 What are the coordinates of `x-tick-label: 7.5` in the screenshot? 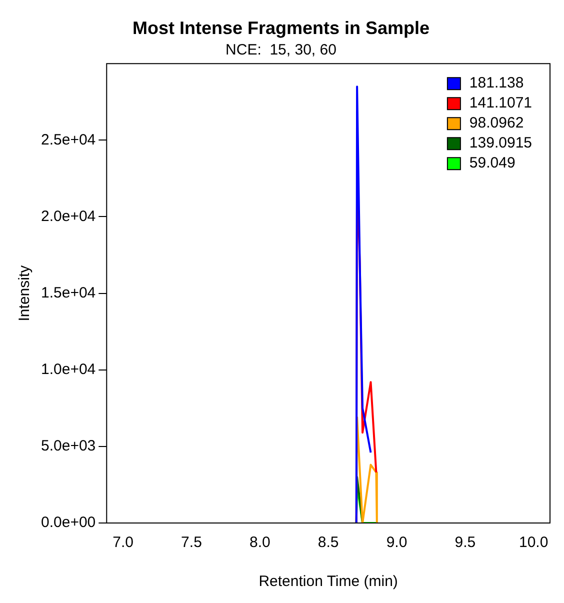 It's located at (191, 543).